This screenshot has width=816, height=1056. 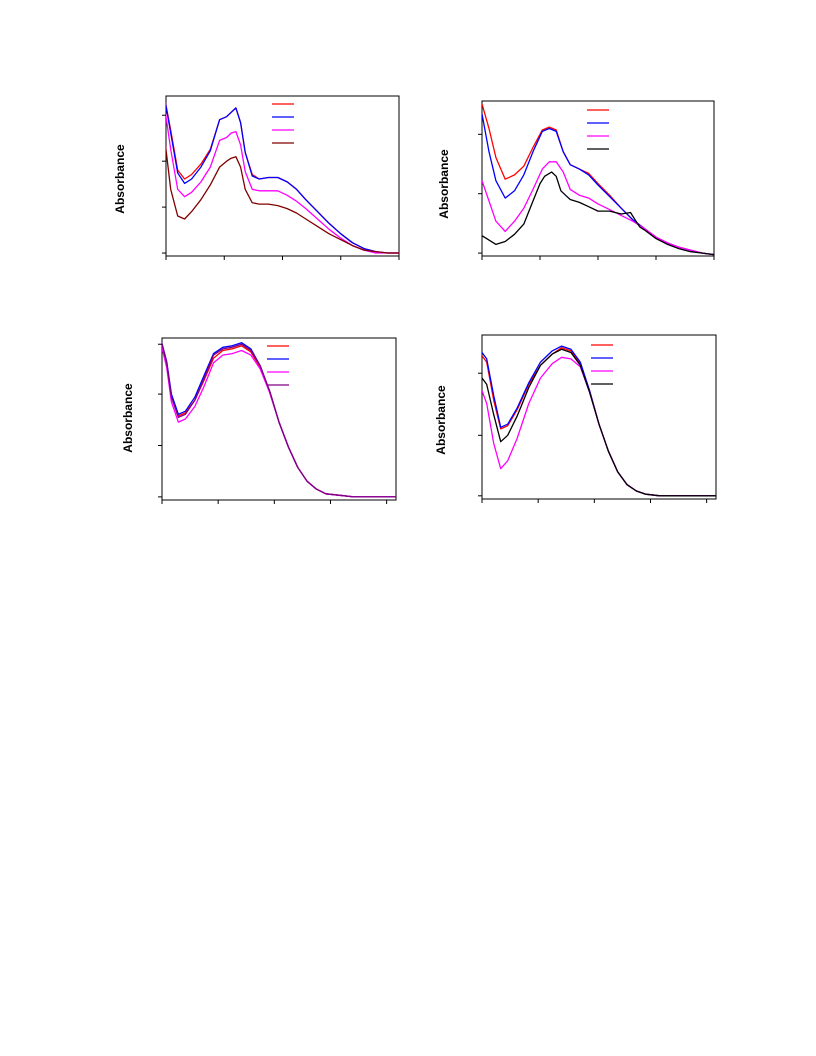 I want to click on chart-panel-2: Absorbance, so click(x=575, y=185).